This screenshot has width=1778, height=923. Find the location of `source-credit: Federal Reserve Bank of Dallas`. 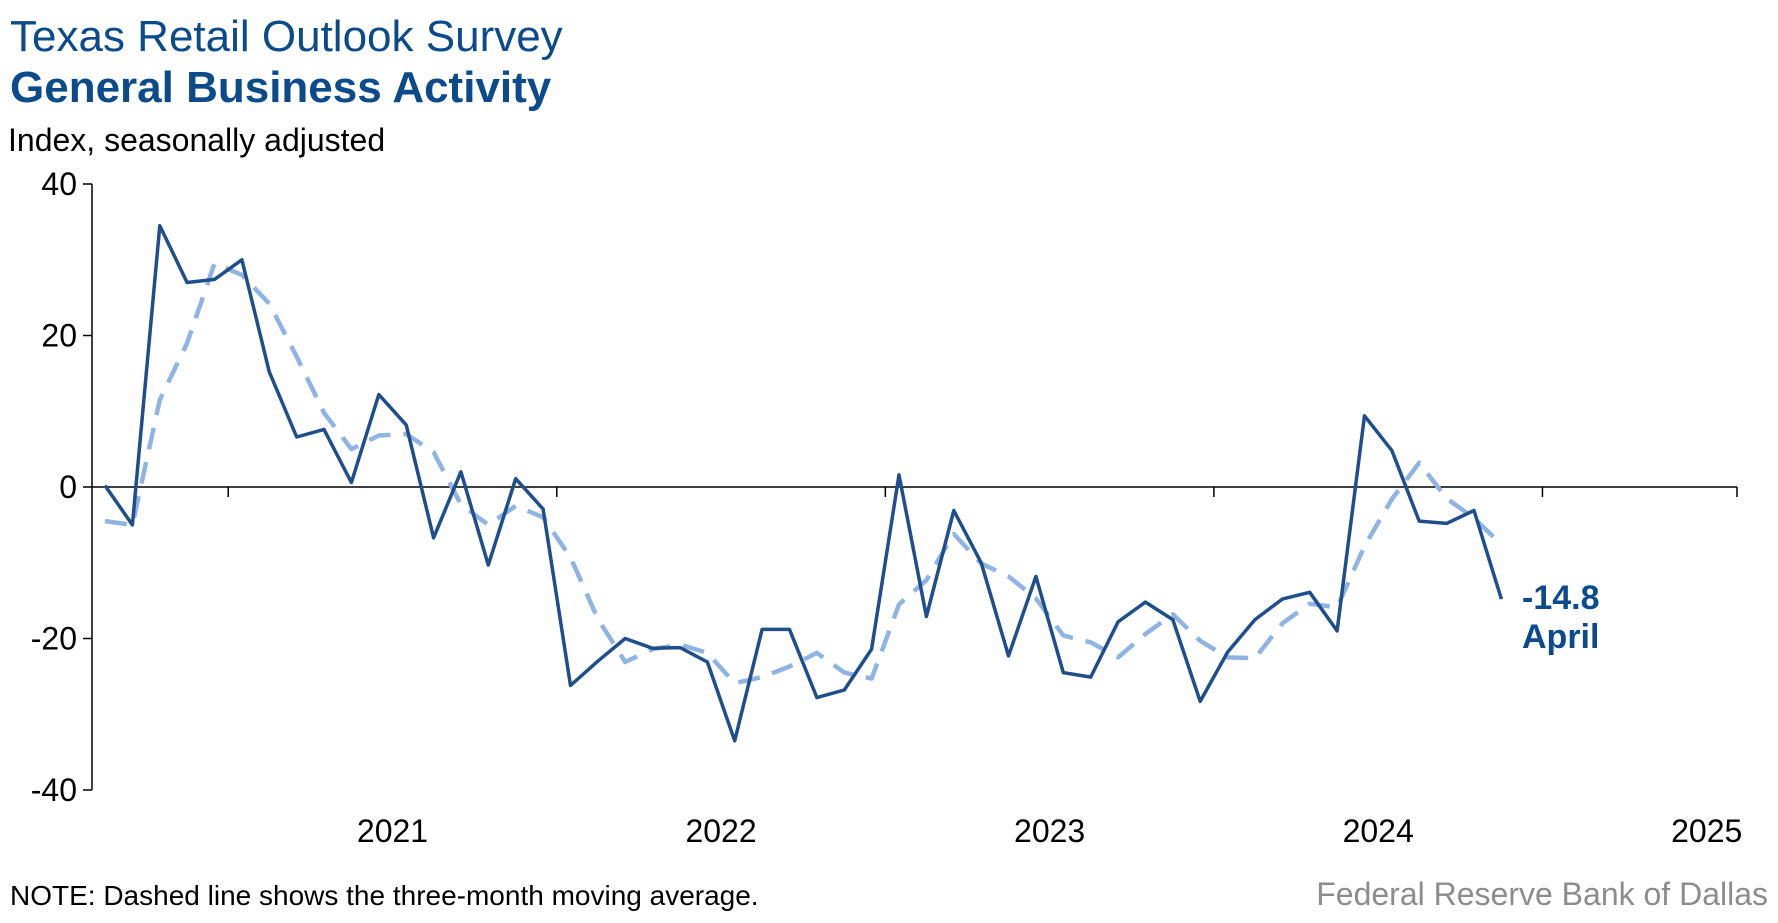

source-credit: Federal Reserve Bank of Dallas is located at coordinates (1542, 894).